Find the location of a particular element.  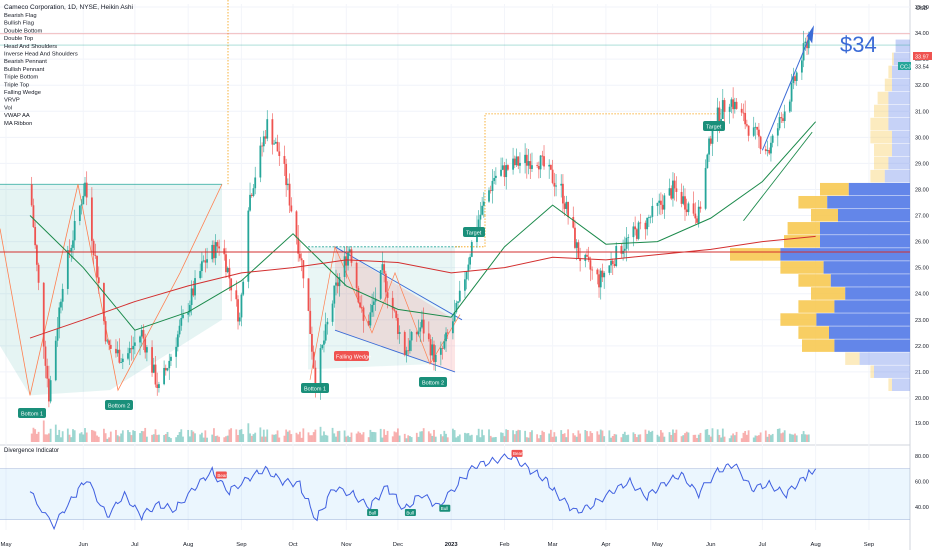

price-tick-label: 33.00 is located at coordinates (922, 60).